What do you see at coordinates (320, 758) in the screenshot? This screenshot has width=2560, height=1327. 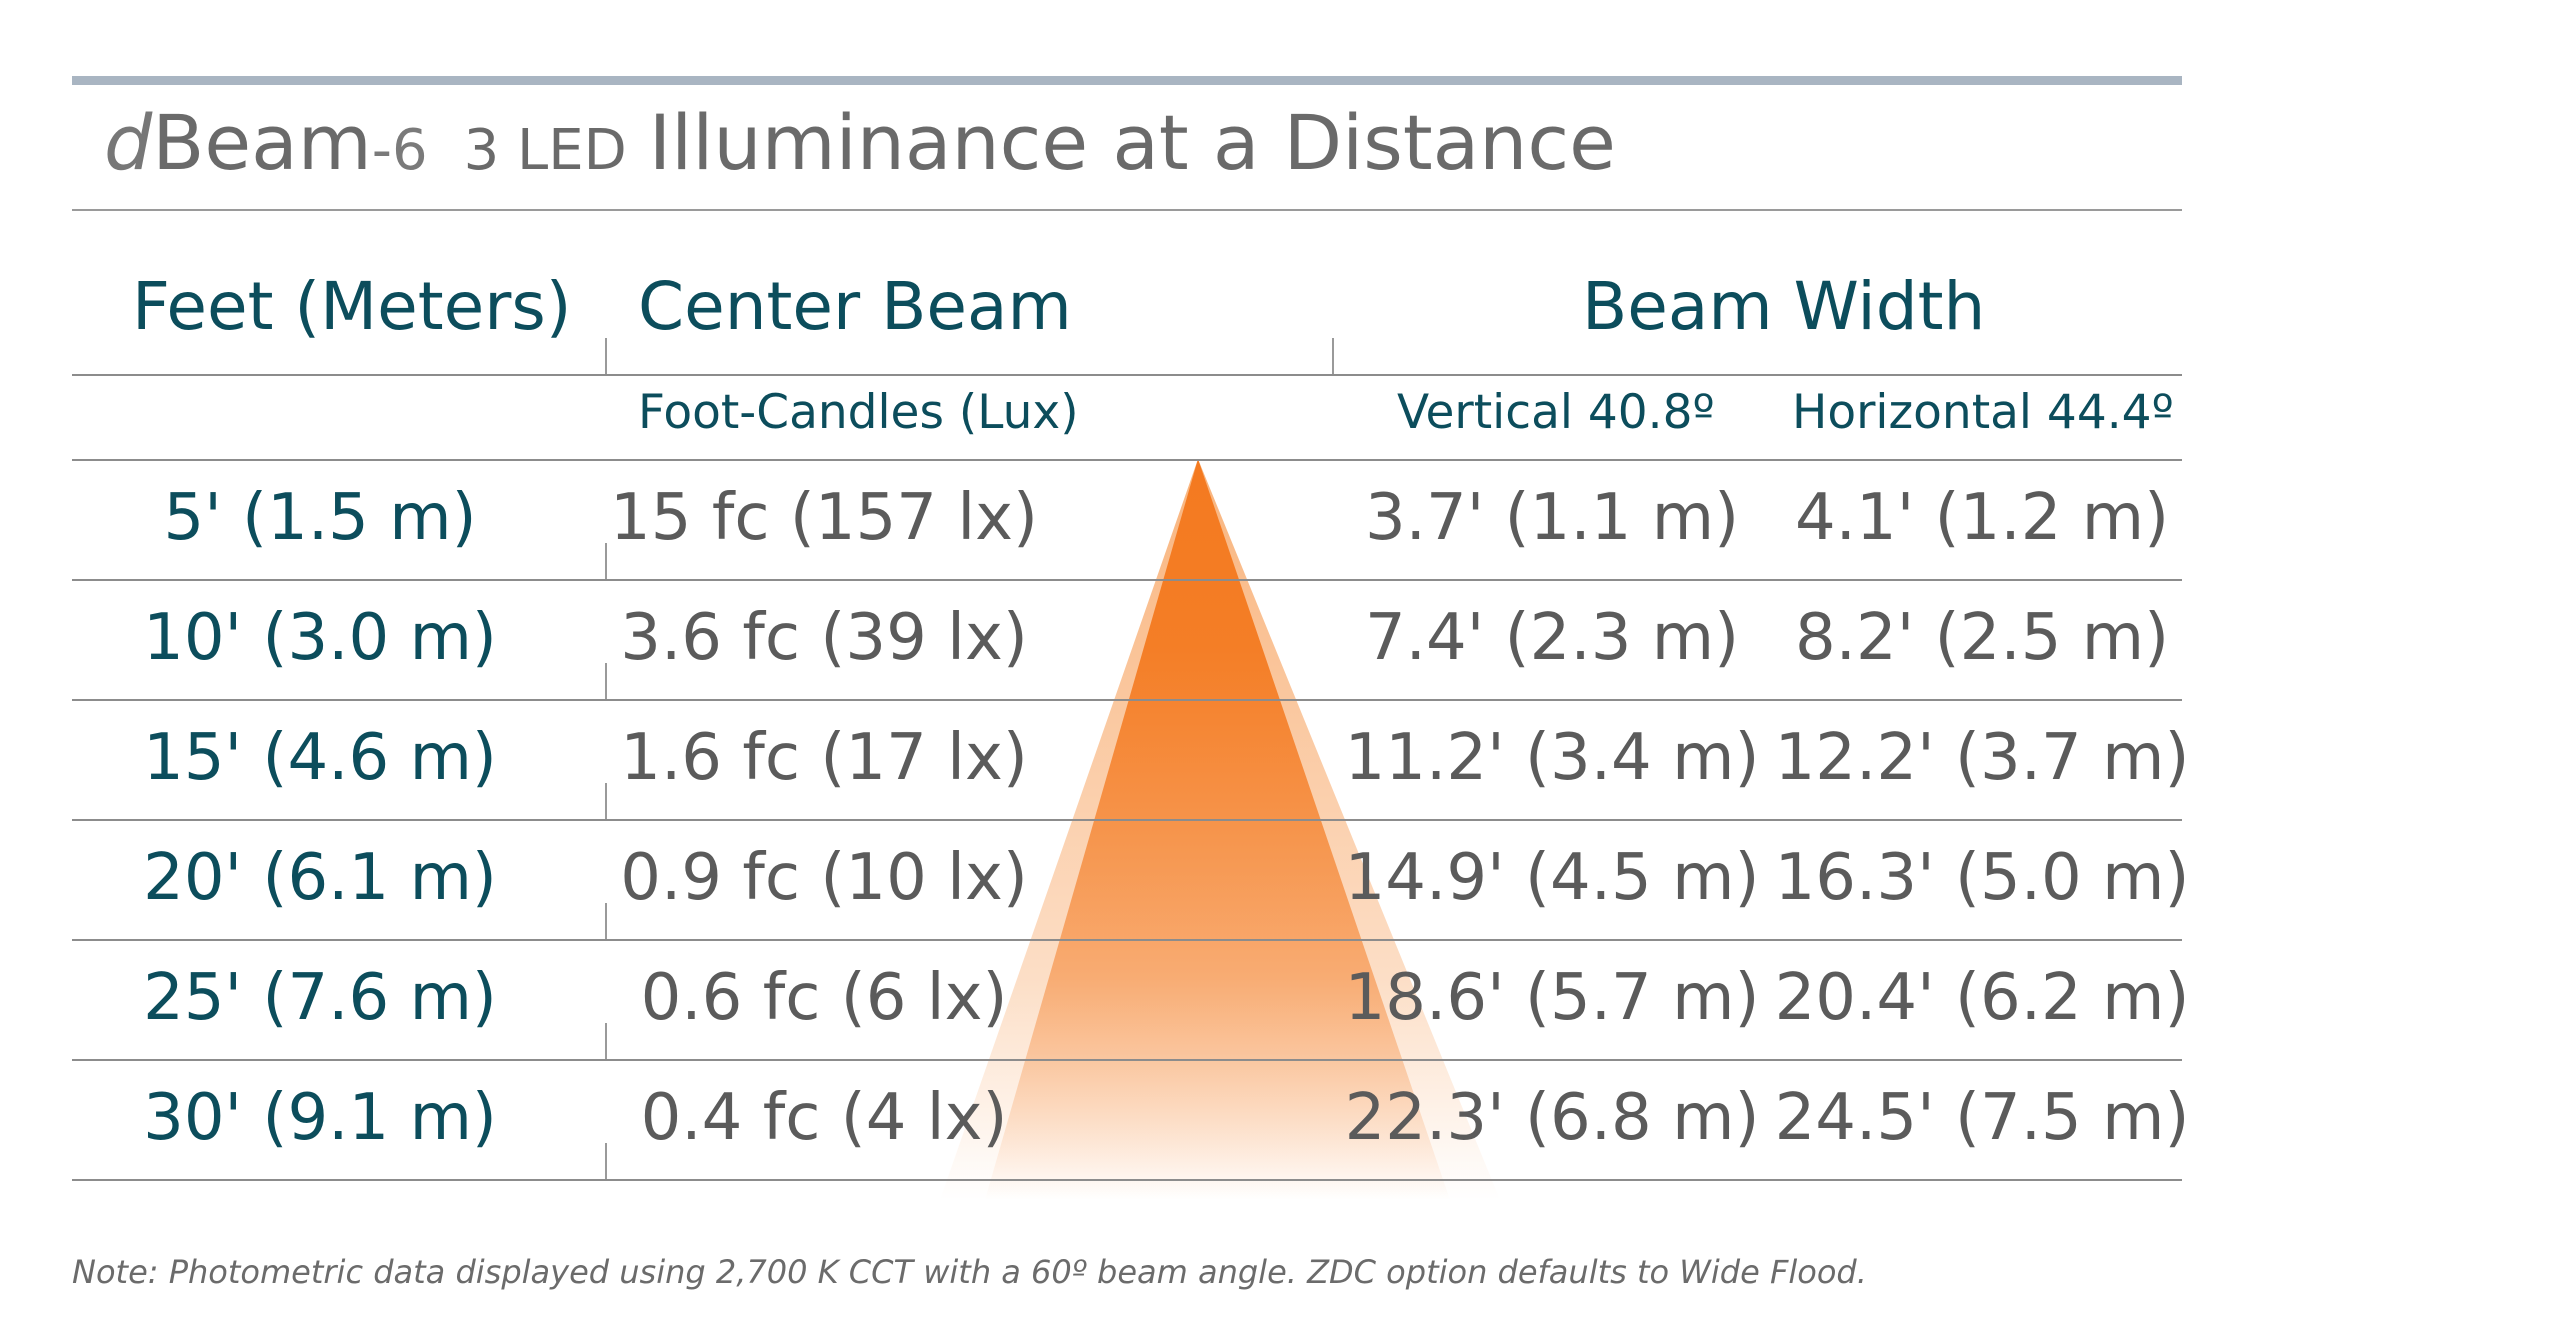 I see `distance-cell: 15' (4.6 m)` at bounding box center [320, 758].